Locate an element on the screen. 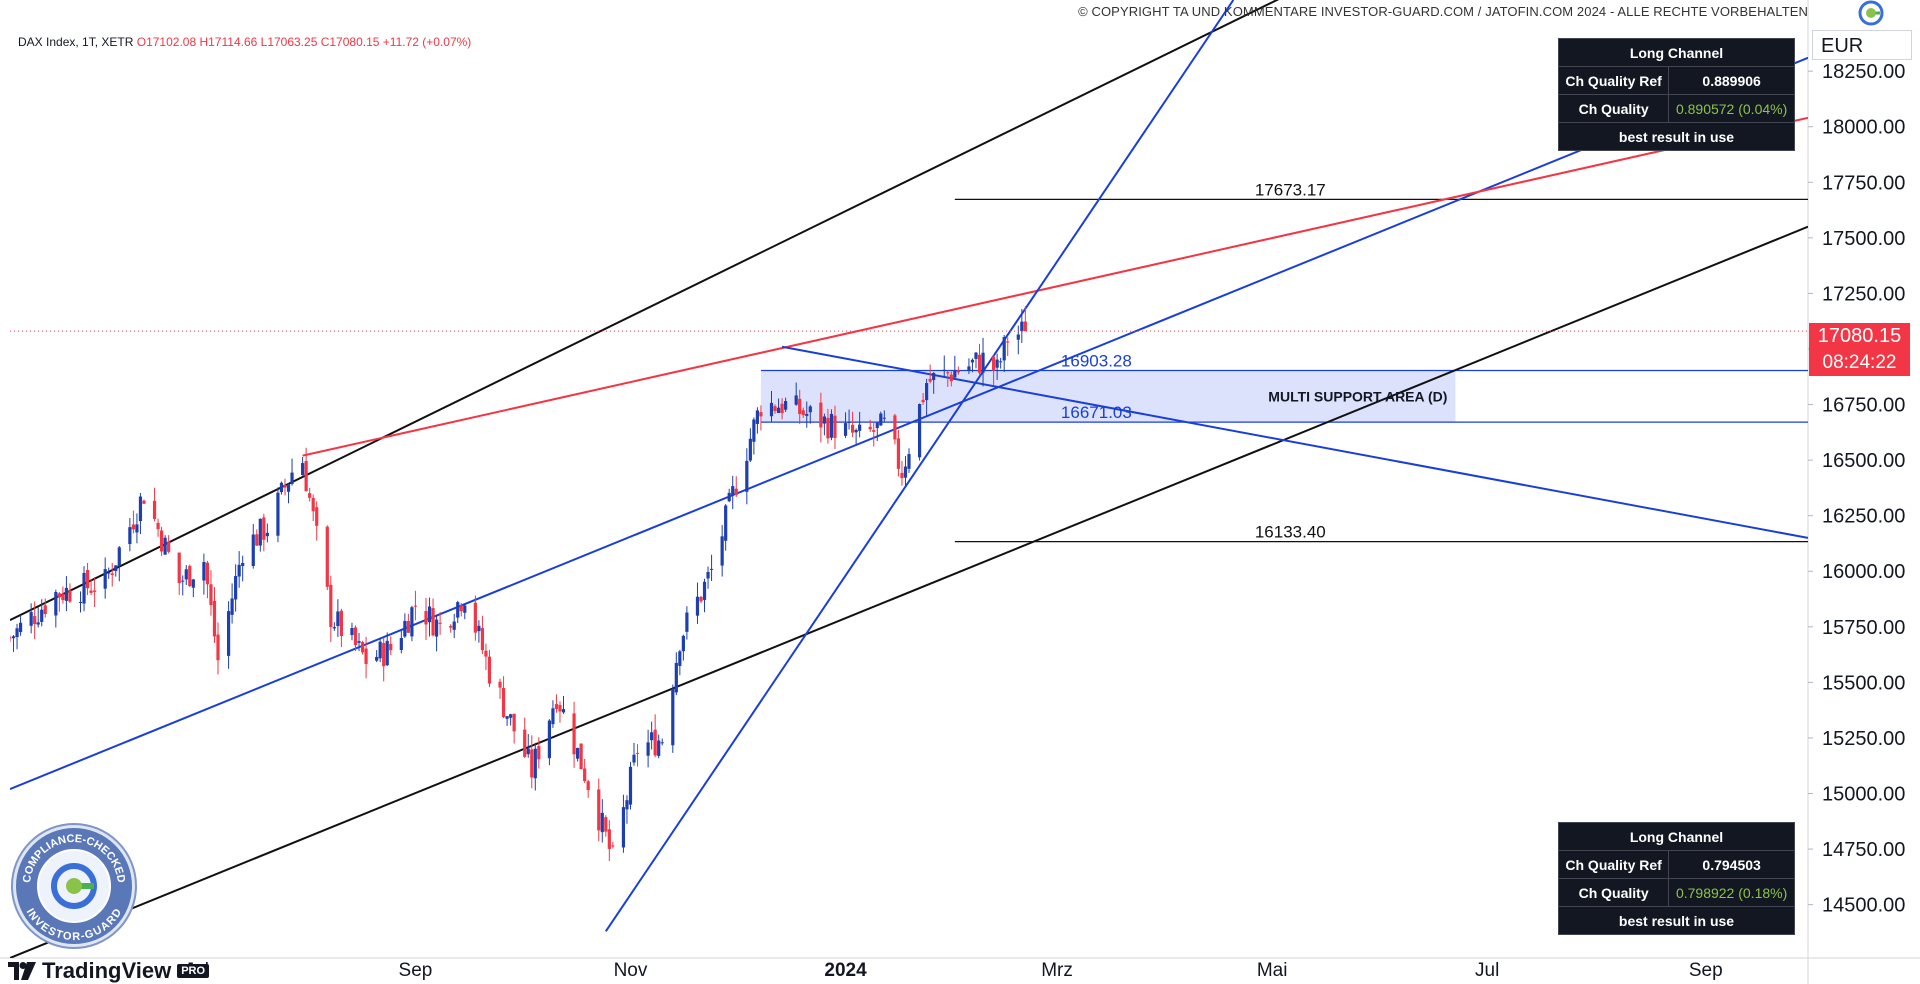 The width and height of the screenshot is (1920, 984). currency-selector: EUR is located at coordinates (1862, 45).